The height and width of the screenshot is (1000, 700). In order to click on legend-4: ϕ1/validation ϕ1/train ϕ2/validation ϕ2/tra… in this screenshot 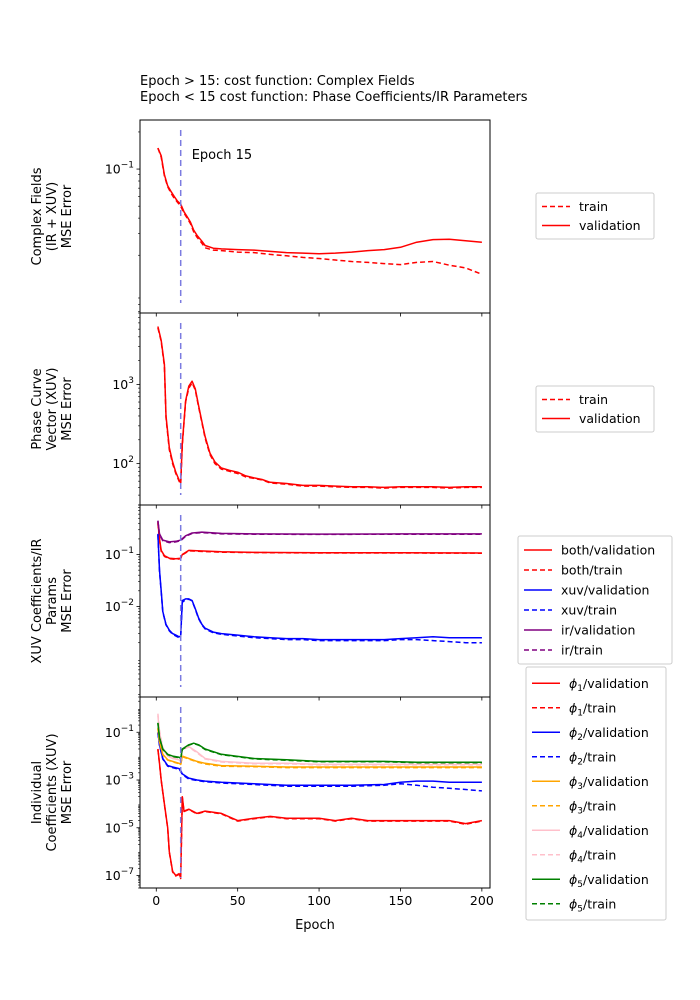, I will do `click(596, 793)`.